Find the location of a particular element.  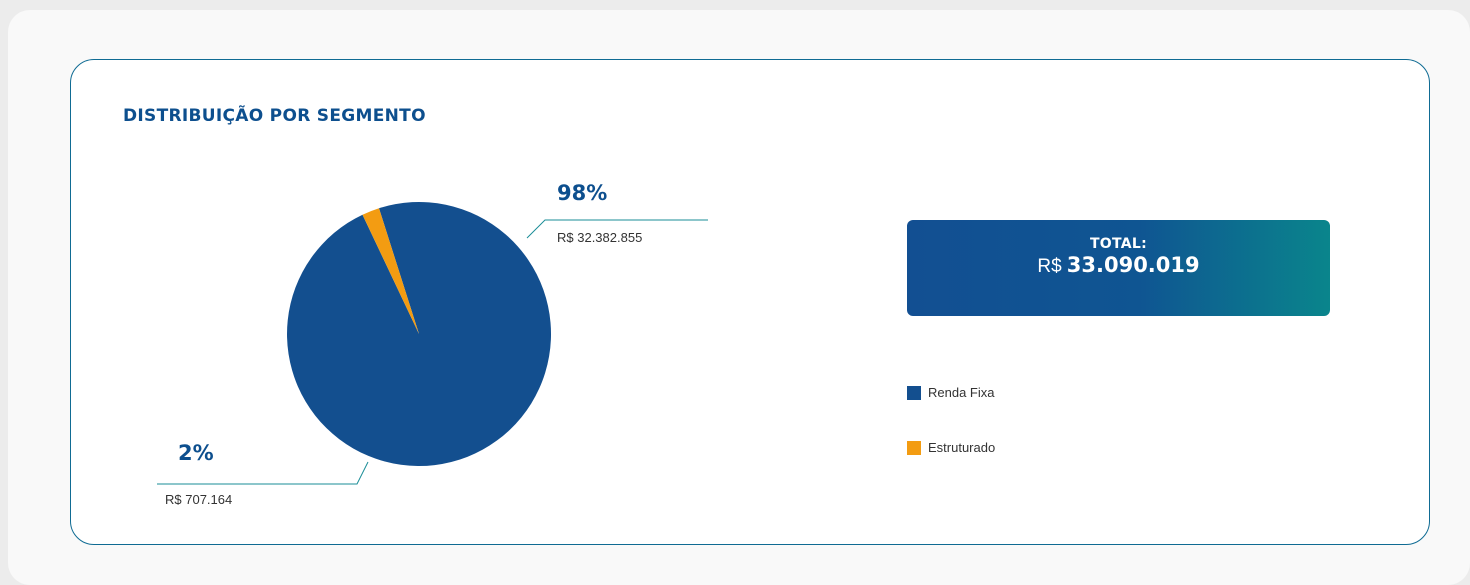

pie-slice-renda-fixa is located at coordinates (419, 333).